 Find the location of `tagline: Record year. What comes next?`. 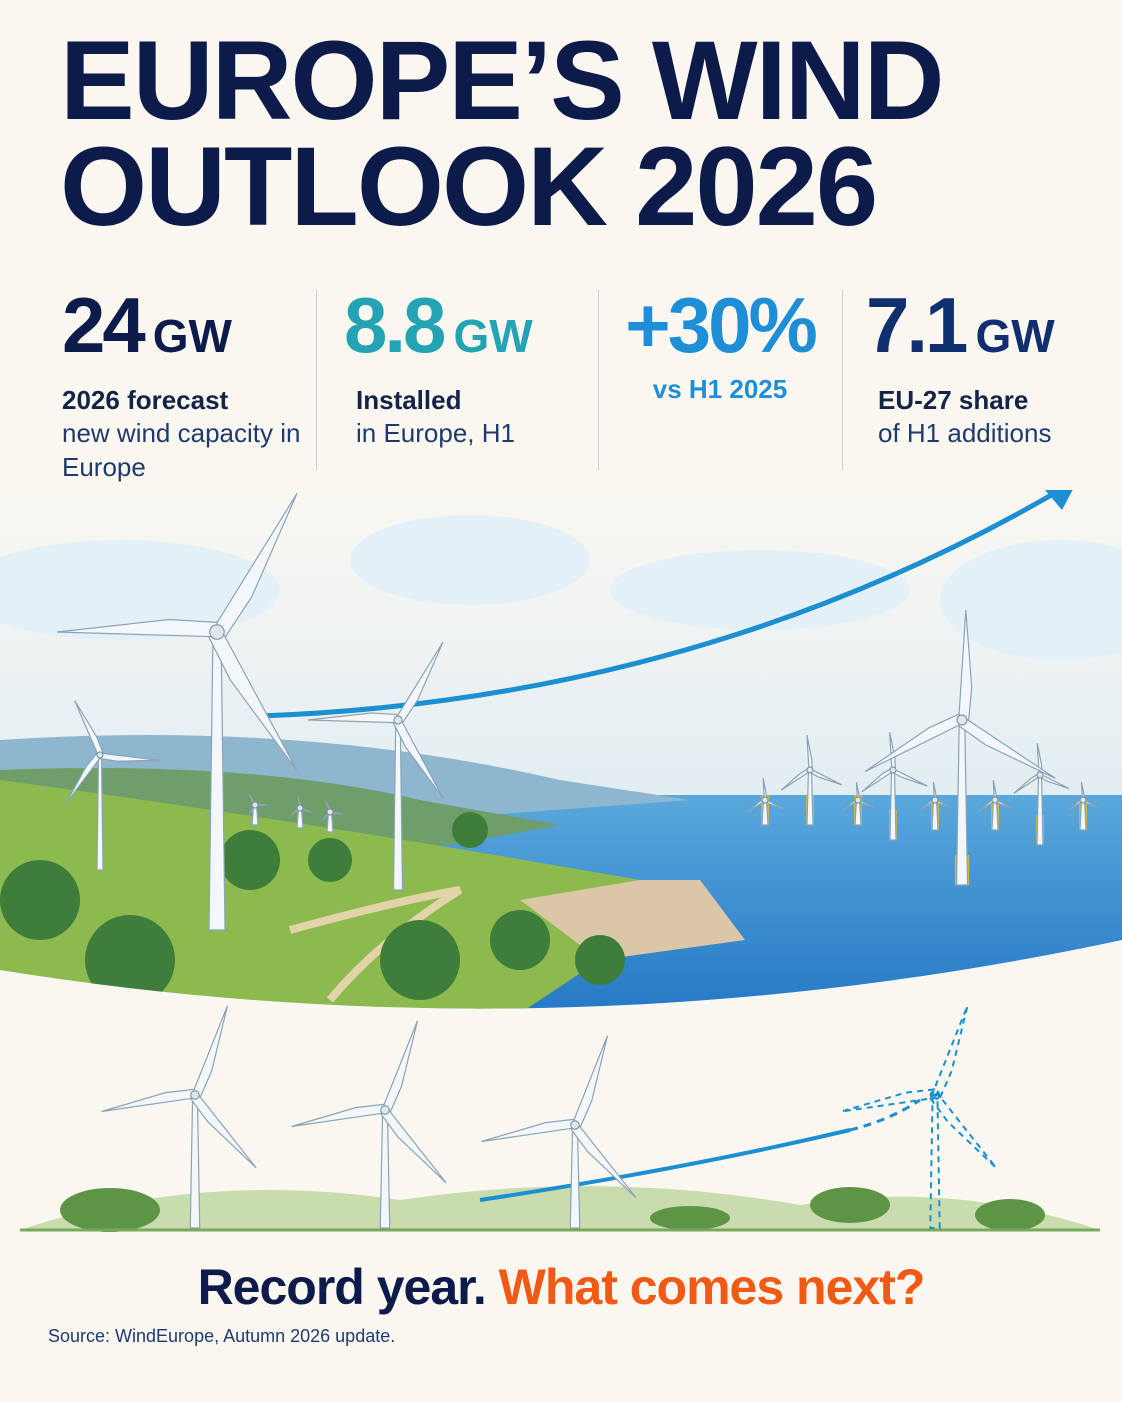

tagline: Record year. What comes next? is located at coordinates (561, 1287).